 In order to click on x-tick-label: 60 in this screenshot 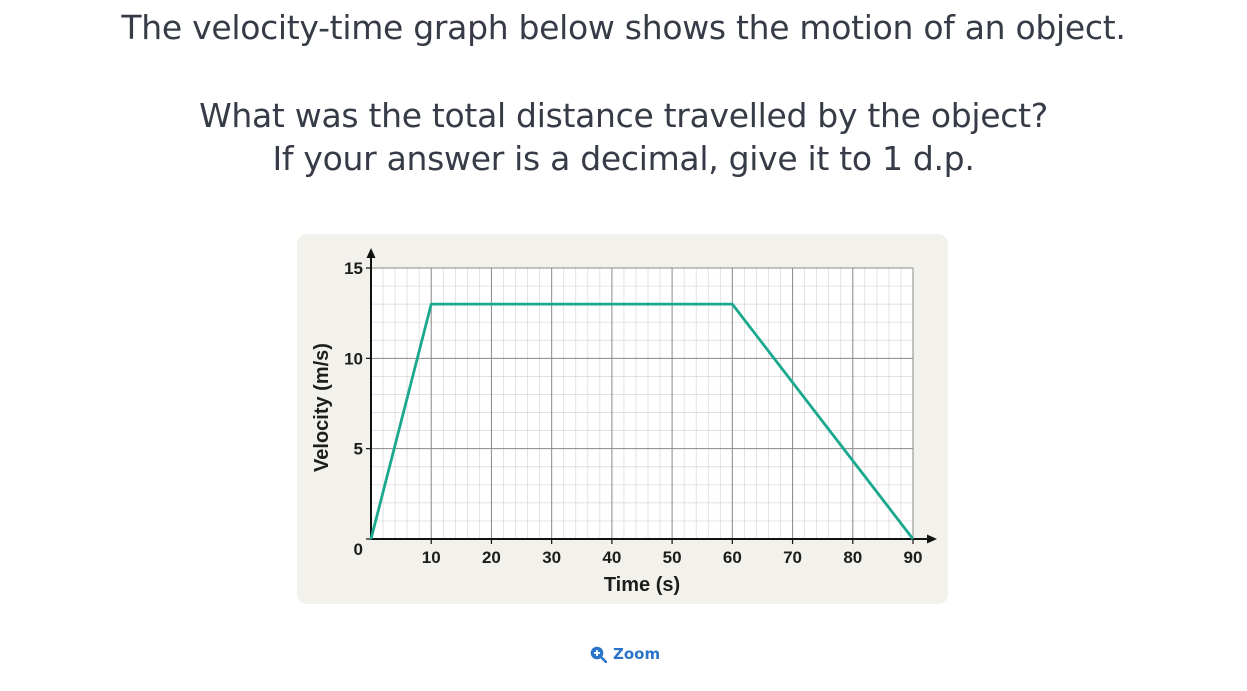, I will do `click(732, 557)`.